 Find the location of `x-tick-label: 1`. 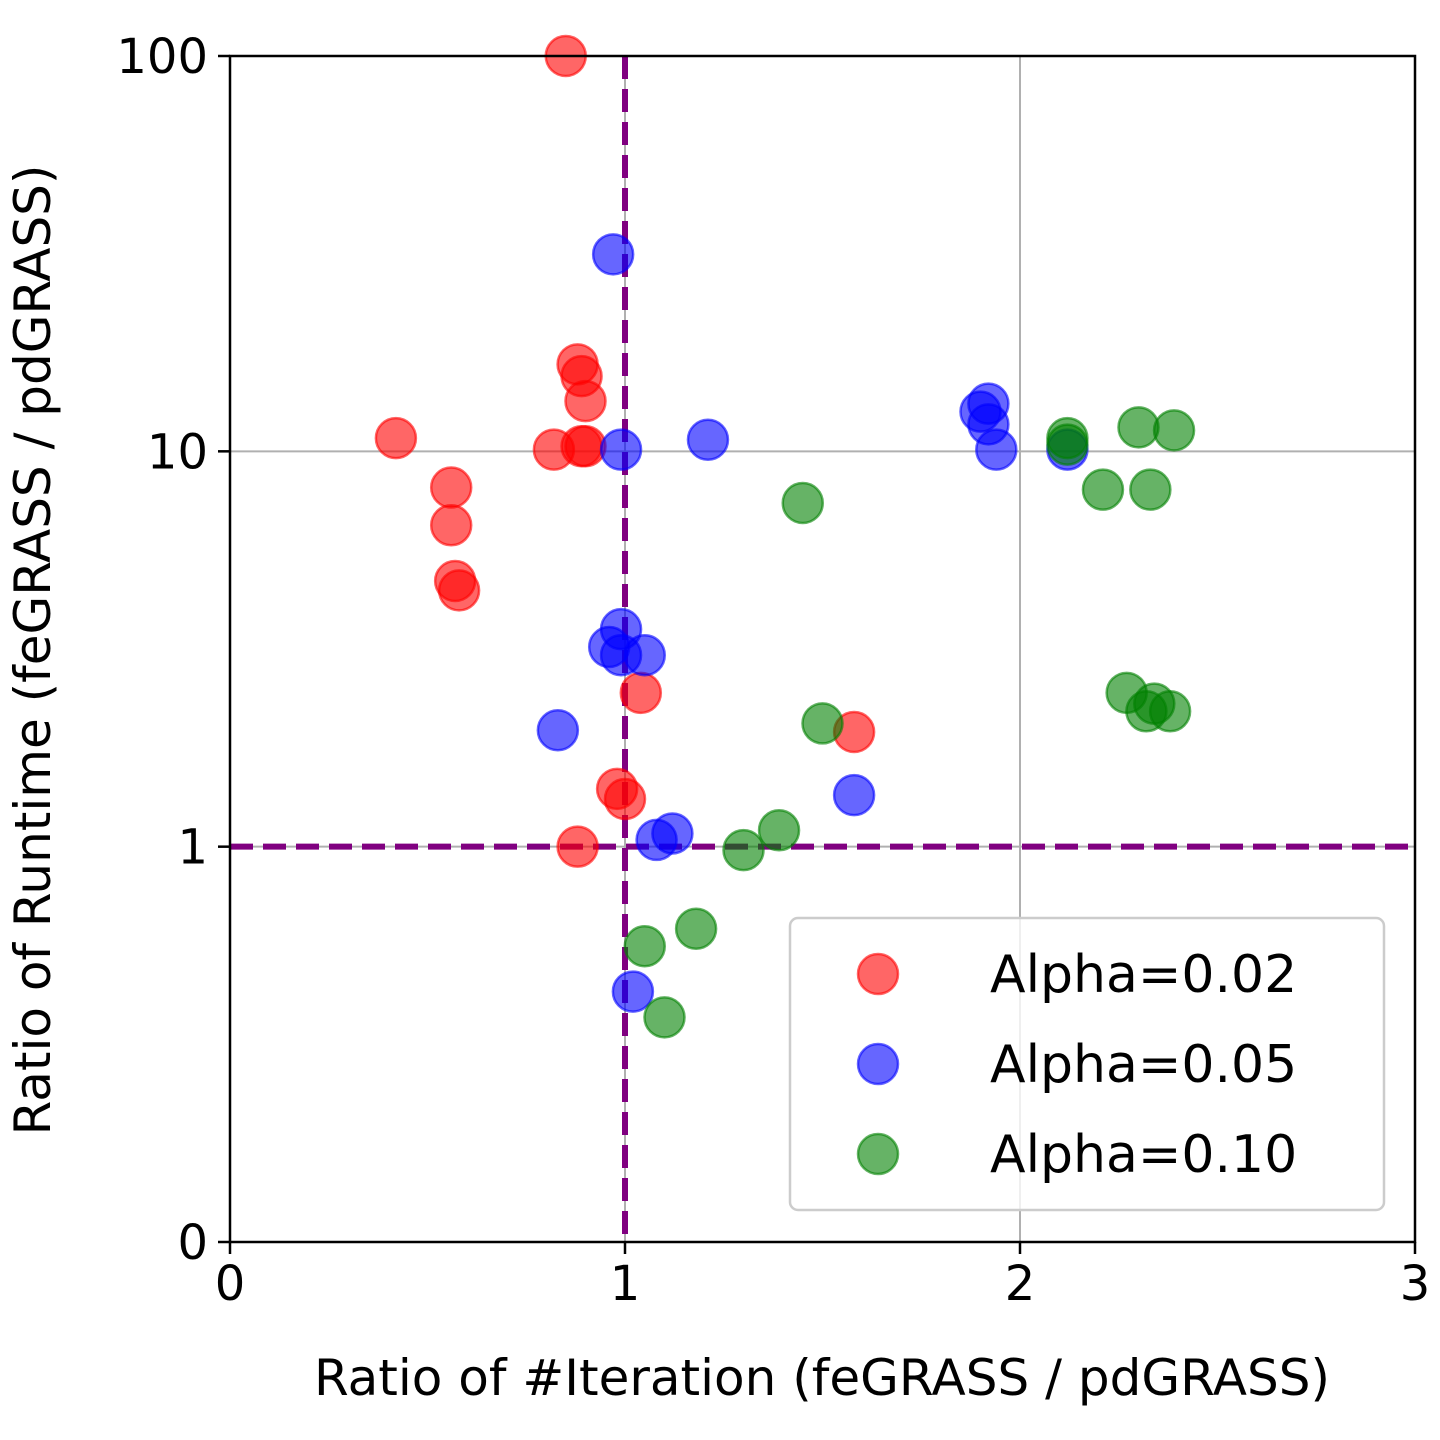

x-tick-label: 1 is located at coordinates (625, 1284).